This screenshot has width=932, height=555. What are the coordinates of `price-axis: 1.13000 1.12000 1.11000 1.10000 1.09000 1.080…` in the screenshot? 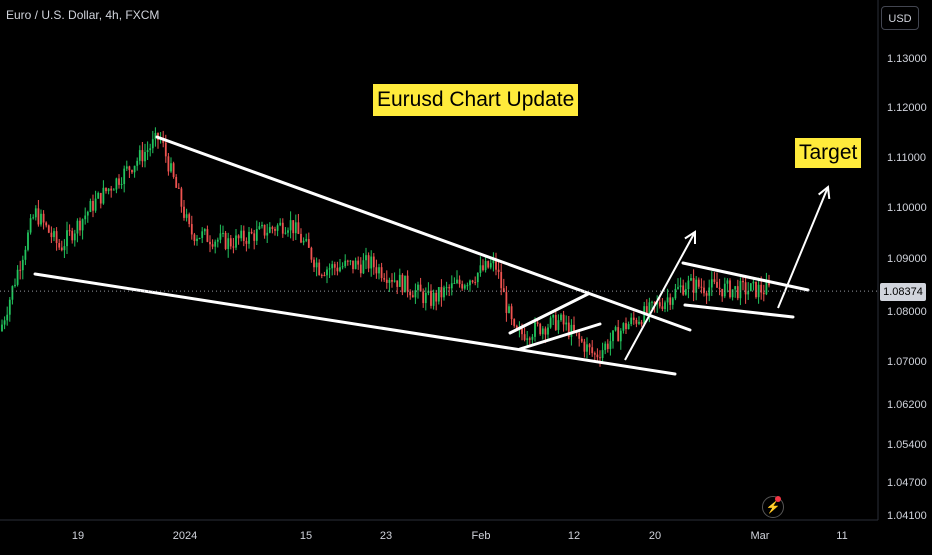 It's located at (907, 287).